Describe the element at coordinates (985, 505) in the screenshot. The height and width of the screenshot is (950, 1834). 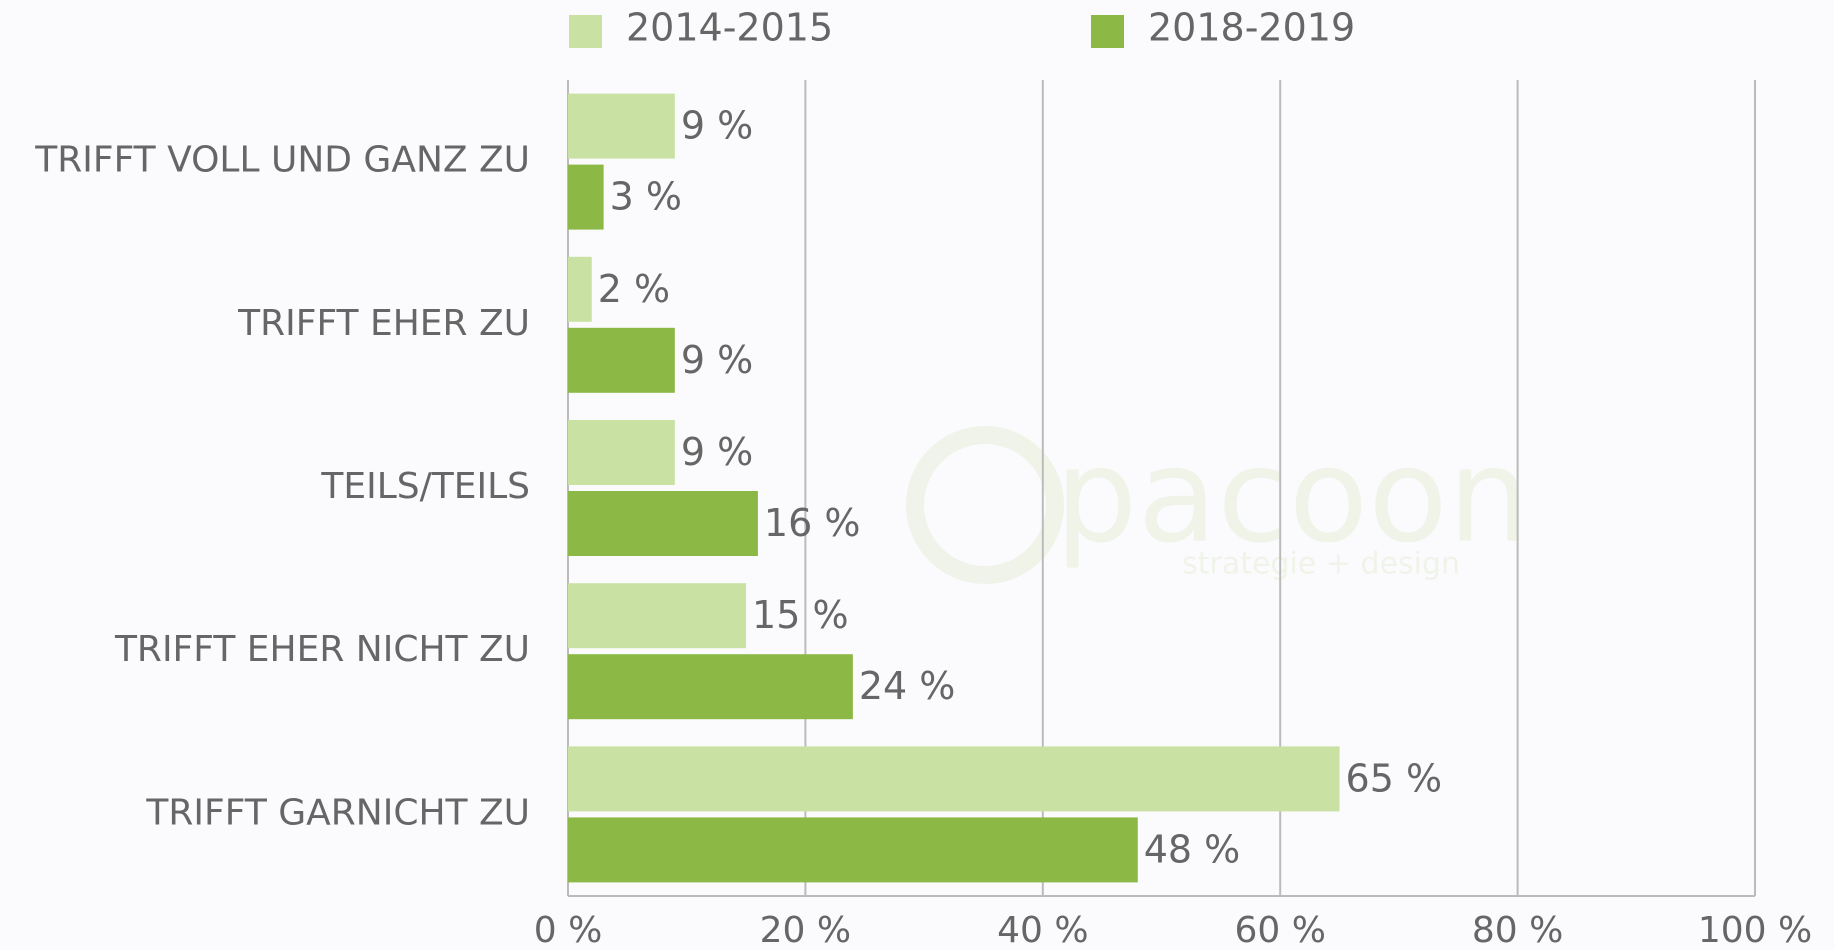
I see `watermark-logo` at that location.